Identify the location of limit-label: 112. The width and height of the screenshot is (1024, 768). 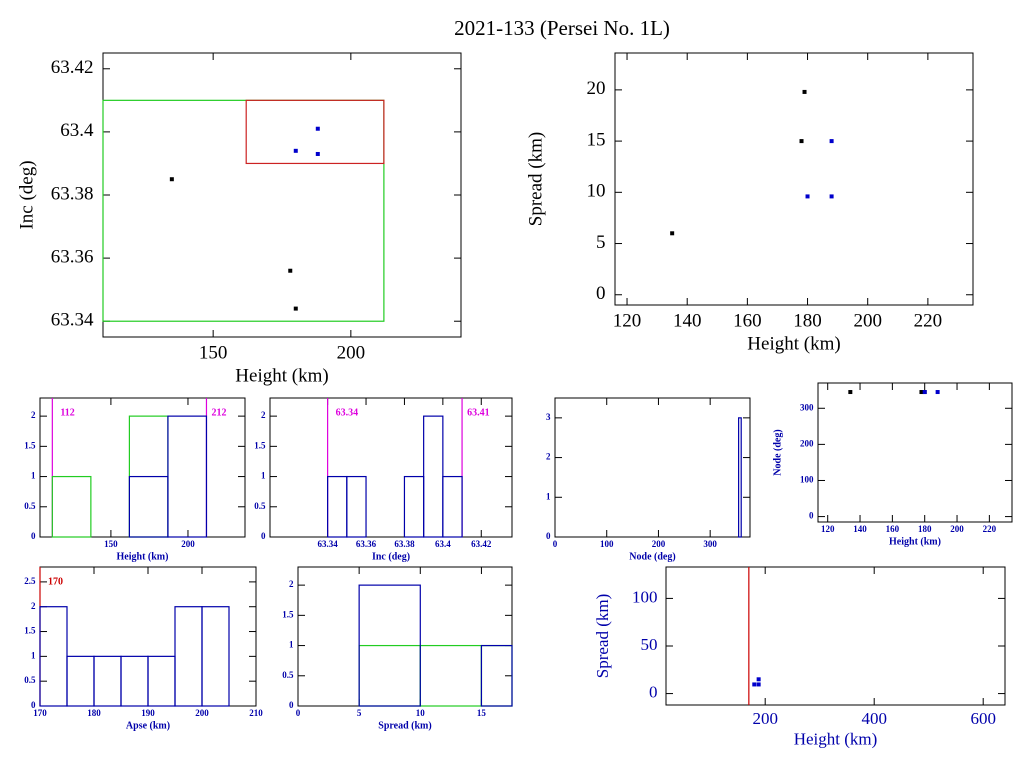
(67, 412).